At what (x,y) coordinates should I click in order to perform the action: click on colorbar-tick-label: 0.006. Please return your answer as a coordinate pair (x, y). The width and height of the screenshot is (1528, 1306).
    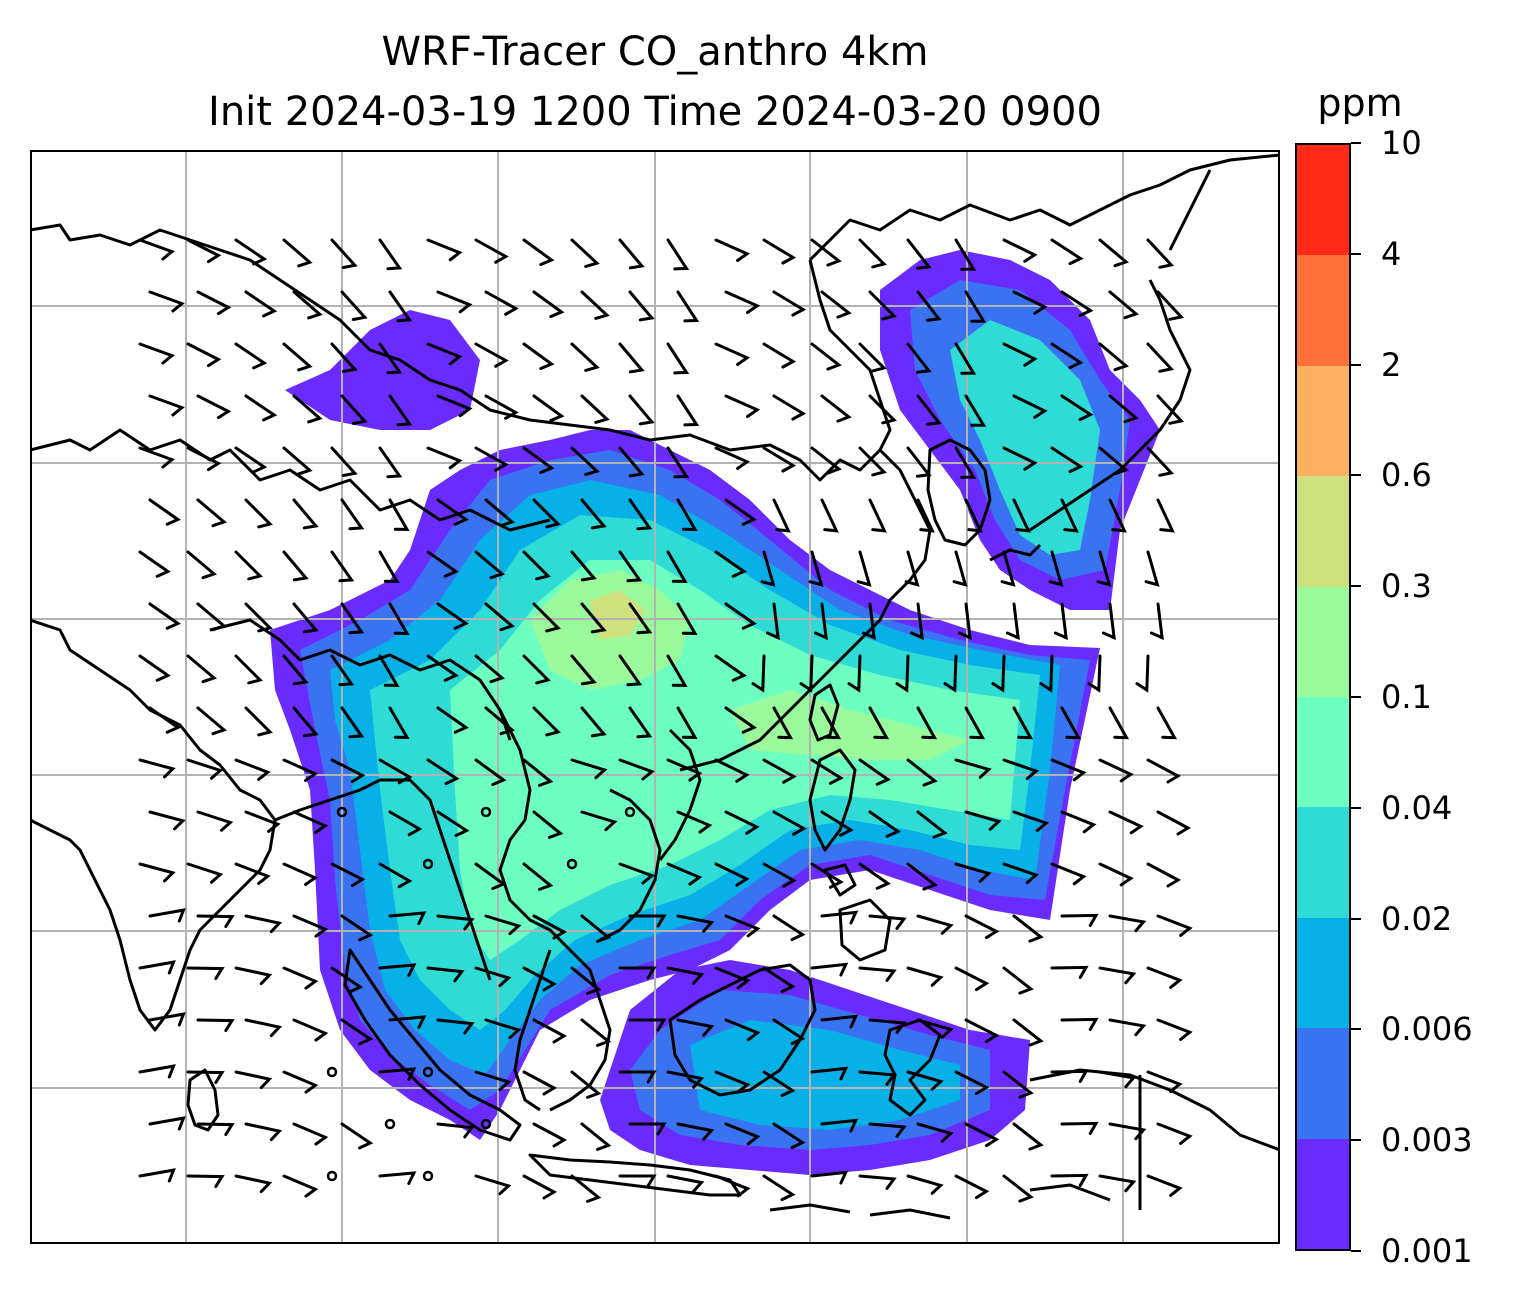
    Looking at the image, I should click on (1427, 1029).